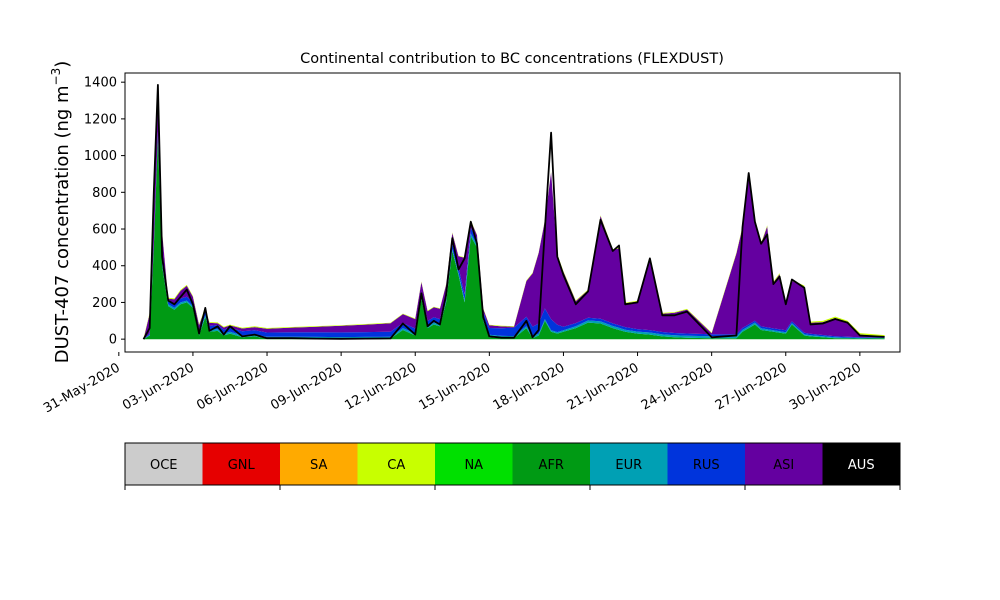 The width and height of the screenshot is (1000, 600). What do you see at coordinates (380, 386) in the screenshot?
I see `x-tick-label: 12-Jun-2020` at bounding box center [380, 386].